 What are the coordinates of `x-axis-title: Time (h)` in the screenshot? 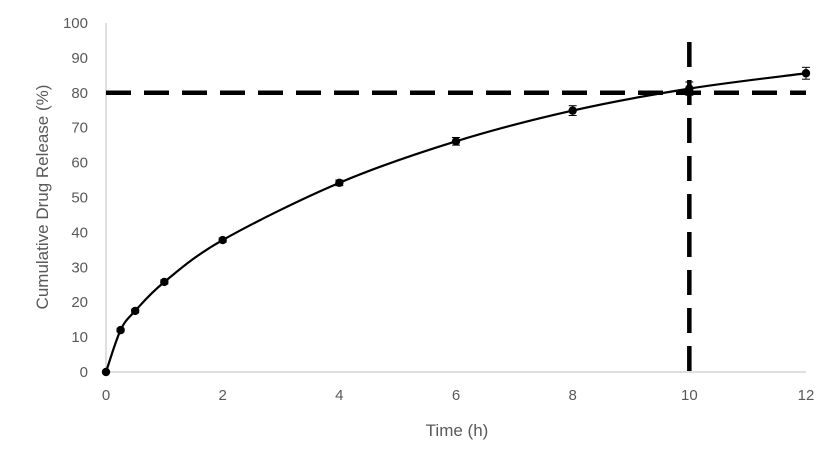 It's located at (457, 430).